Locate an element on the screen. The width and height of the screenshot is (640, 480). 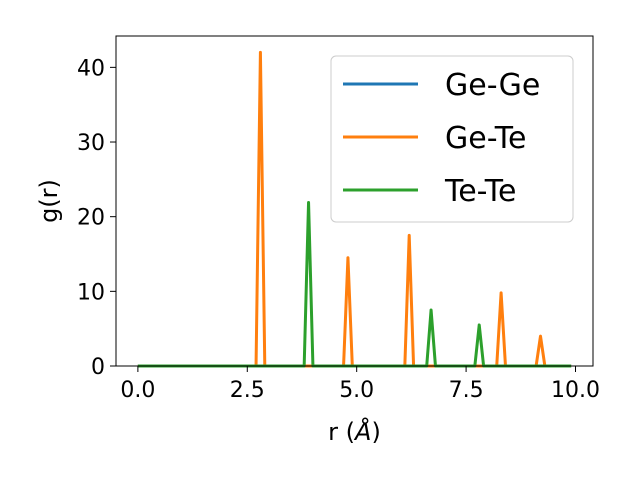
legend-label: Te-Te is located at coordinates (480, 191).